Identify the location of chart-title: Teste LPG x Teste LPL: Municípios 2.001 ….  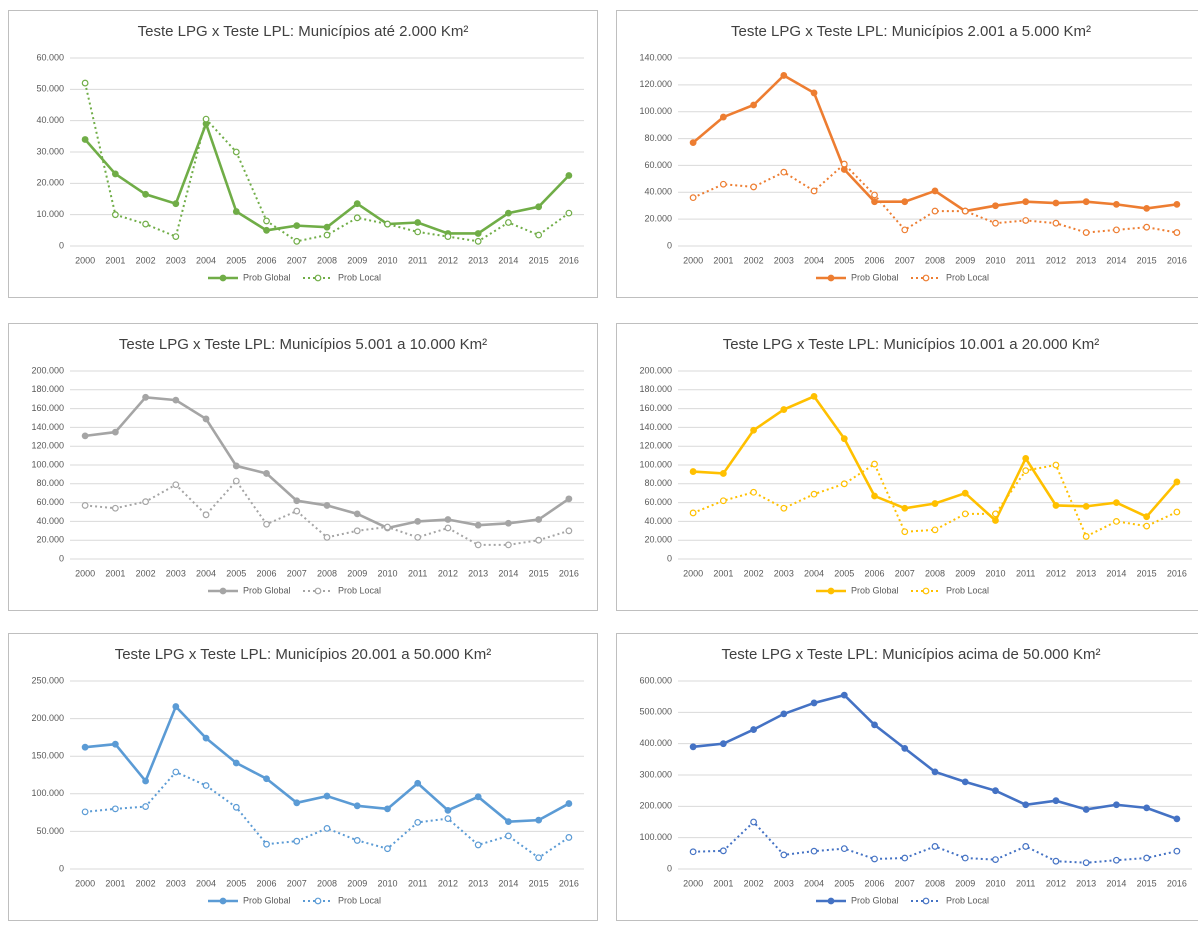
(911, 31).